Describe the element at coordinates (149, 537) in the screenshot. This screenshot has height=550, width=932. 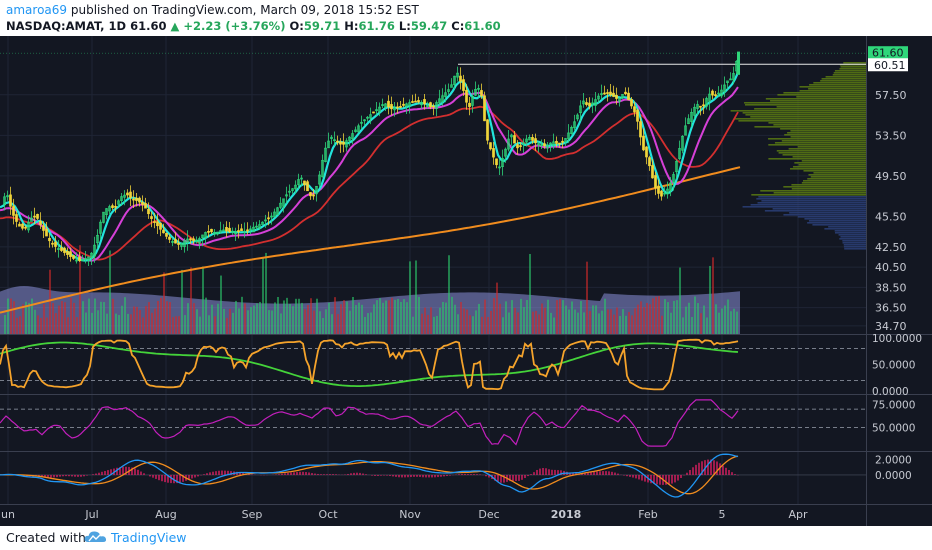
I see `tradingview-brand-link: TradingView` at that location.